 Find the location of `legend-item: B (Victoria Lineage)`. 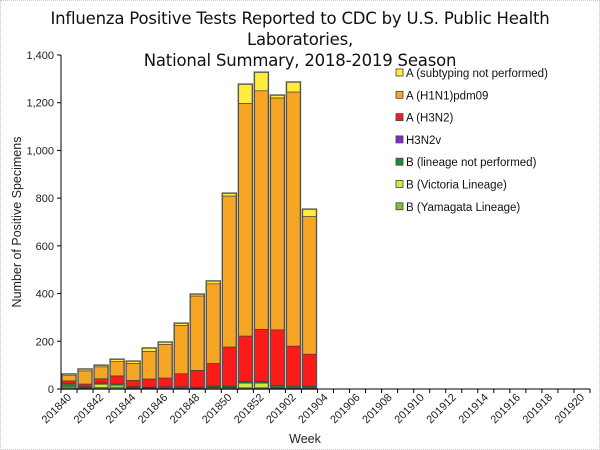

legend-item: B (Victoria Lineage) is located at coordinates (451, 186).